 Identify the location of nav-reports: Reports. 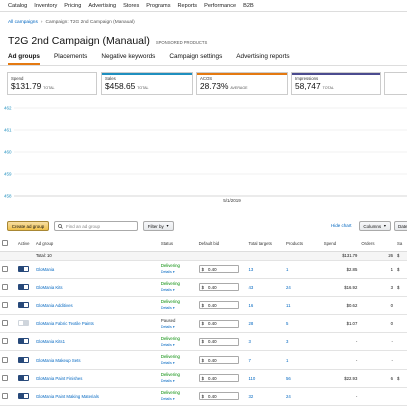
(187, 5).